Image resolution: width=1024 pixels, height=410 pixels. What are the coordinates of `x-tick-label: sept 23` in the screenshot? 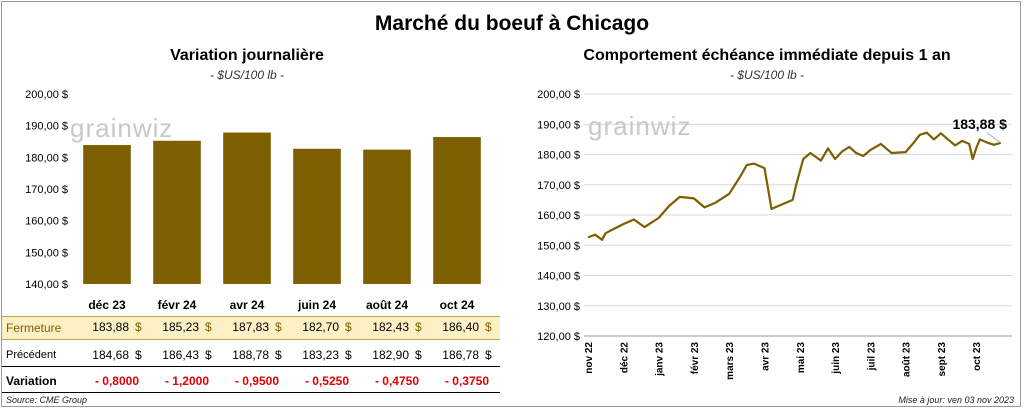 It's located at (942, 359).